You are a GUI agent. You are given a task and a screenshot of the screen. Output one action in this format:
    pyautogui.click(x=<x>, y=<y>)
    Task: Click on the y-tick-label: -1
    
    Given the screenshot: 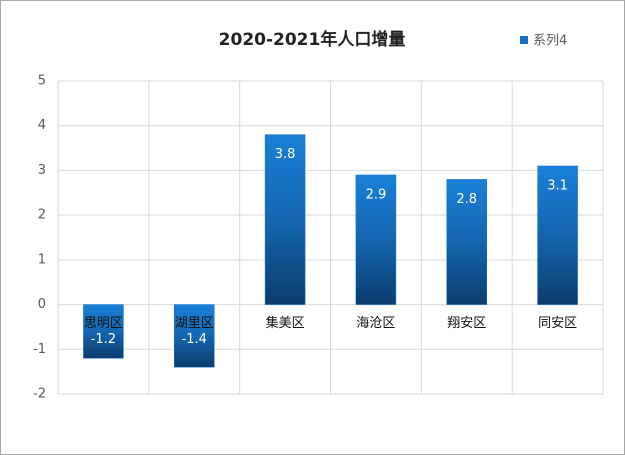 What is the action you would take?
    pyautogui.click(x=39, y=349)
    